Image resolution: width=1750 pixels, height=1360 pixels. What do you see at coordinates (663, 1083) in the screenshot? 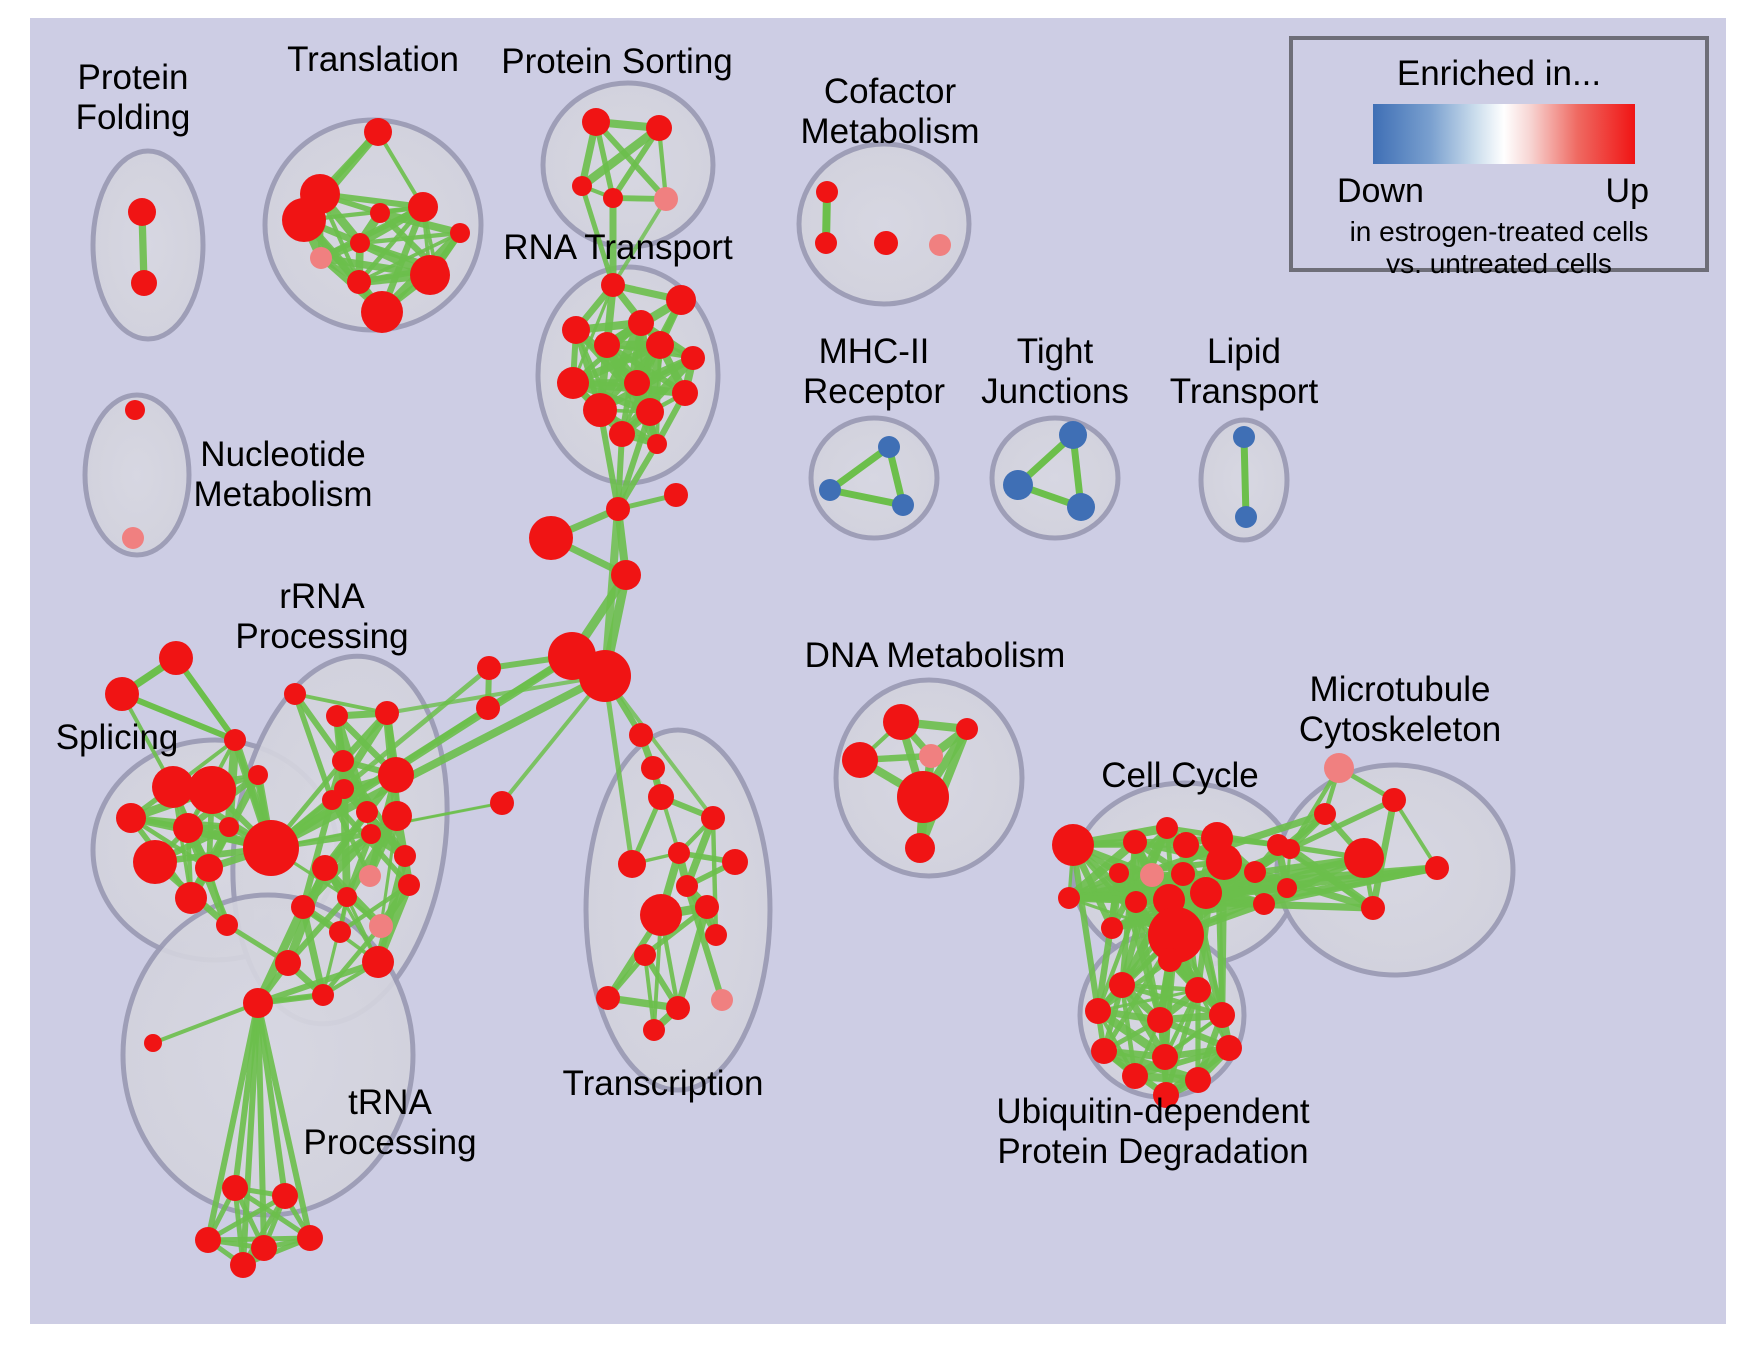
I see `cluster-label-line: Transcription` at bounding box center [663, 1083].